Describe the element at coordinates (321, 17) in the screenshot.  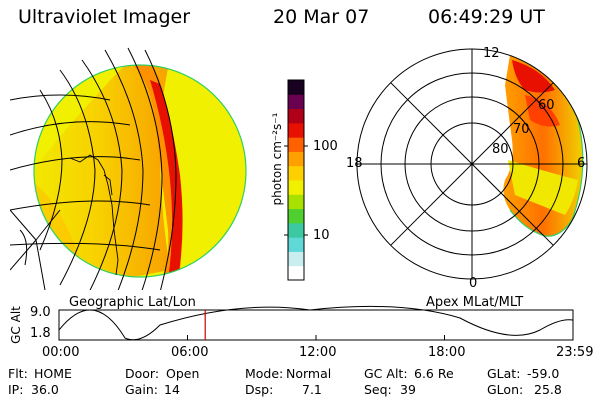
I see `observation-date: 20 Mar 07` at that location.